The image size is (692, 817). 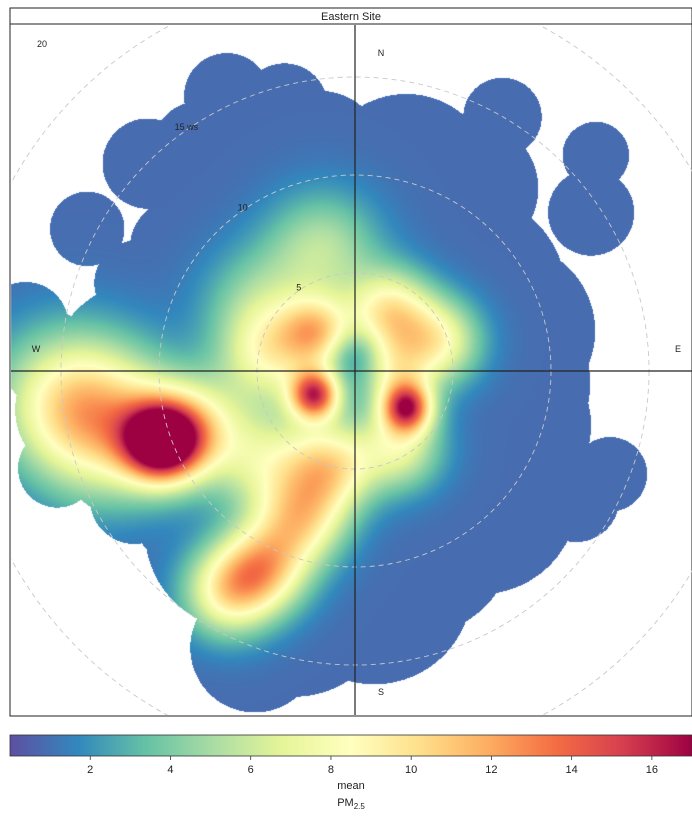 What do you see at coordinates (351, 17) in the screenshot?
I see `panel-title: Eastern Site` at bounding box center [351, 17].